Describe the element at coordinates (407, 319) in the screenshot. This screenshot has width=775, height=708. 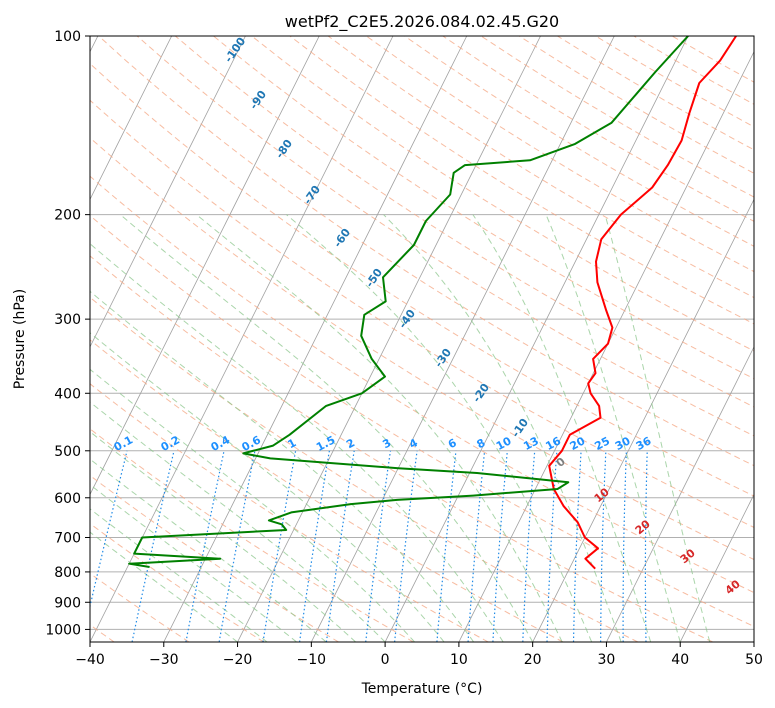
I see `dry-adiabat-label: -40` at that location.